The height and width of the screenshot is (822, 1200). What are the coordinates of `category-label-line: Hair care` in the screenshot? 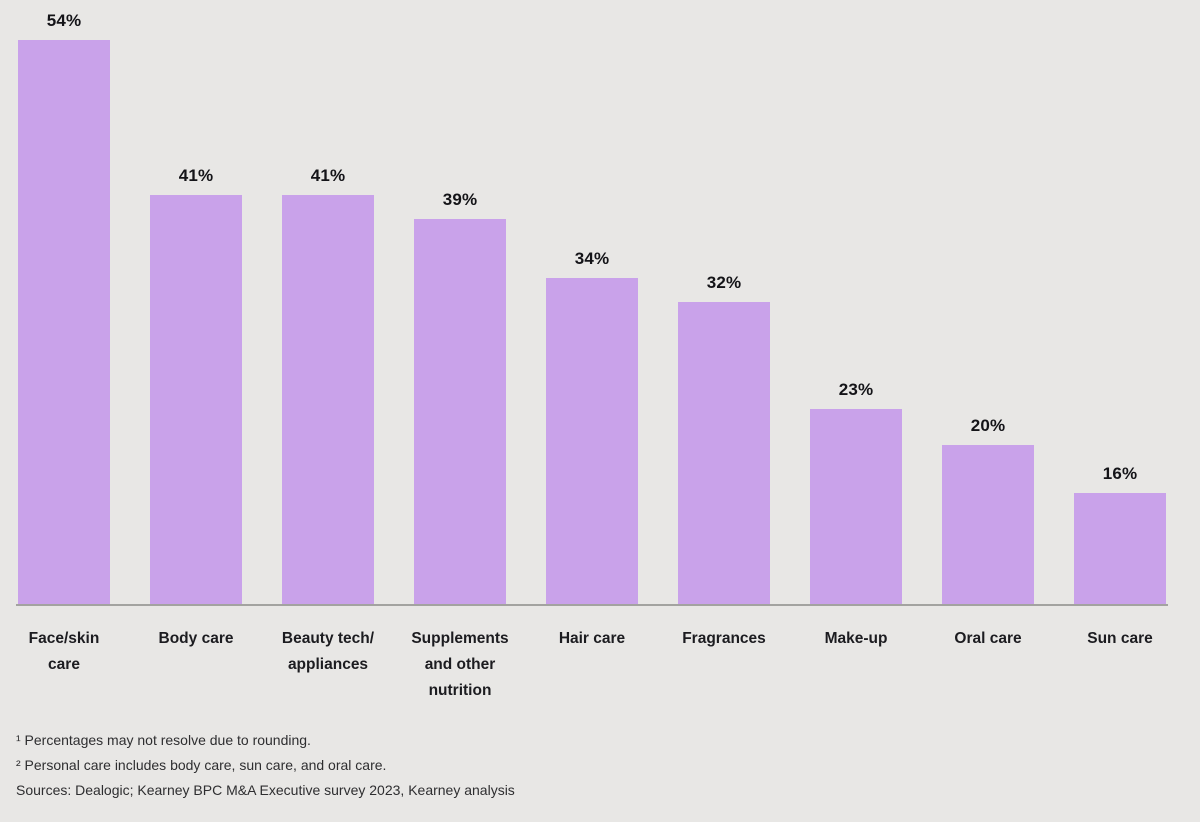 It's located at (592, 638).